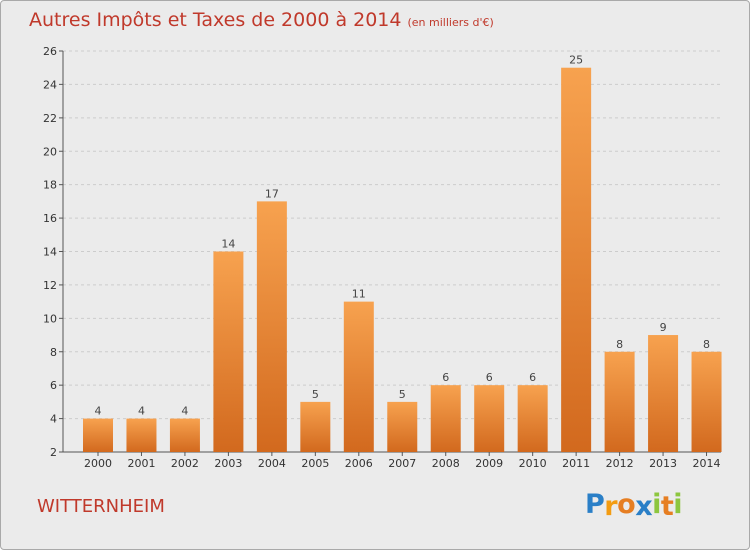  What do you see at coordinates (450, 22) in the screenshot?
I see `title-unit: (en milliers d'€)` at bounding box center [450, 22].